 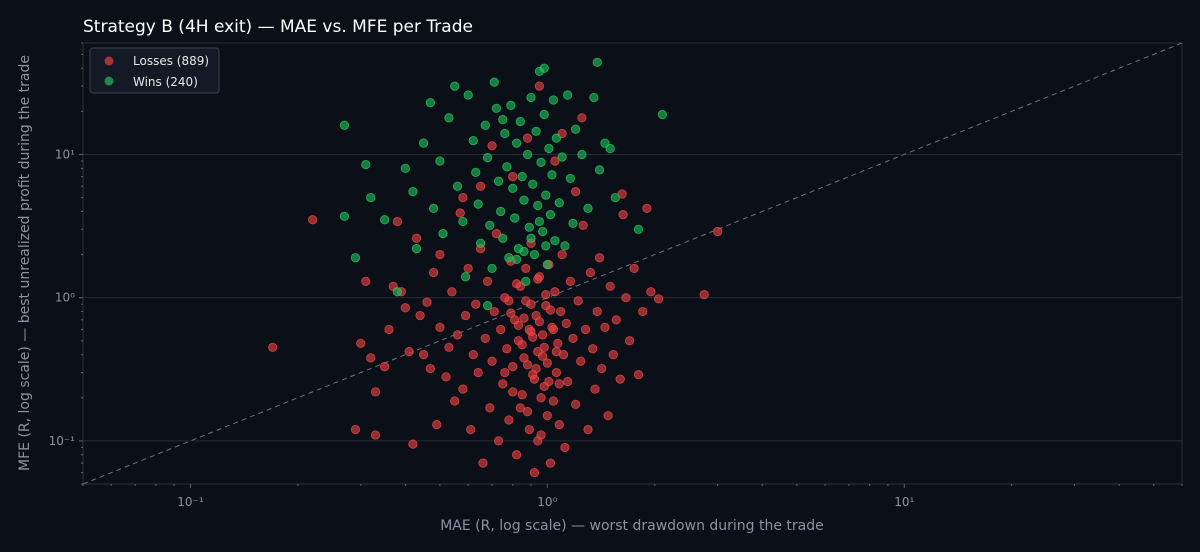 What do you see at coordinates (65, 154) in the screenshot?
I see `y-tick-label: 10¹` at bounding box center [65, 154].